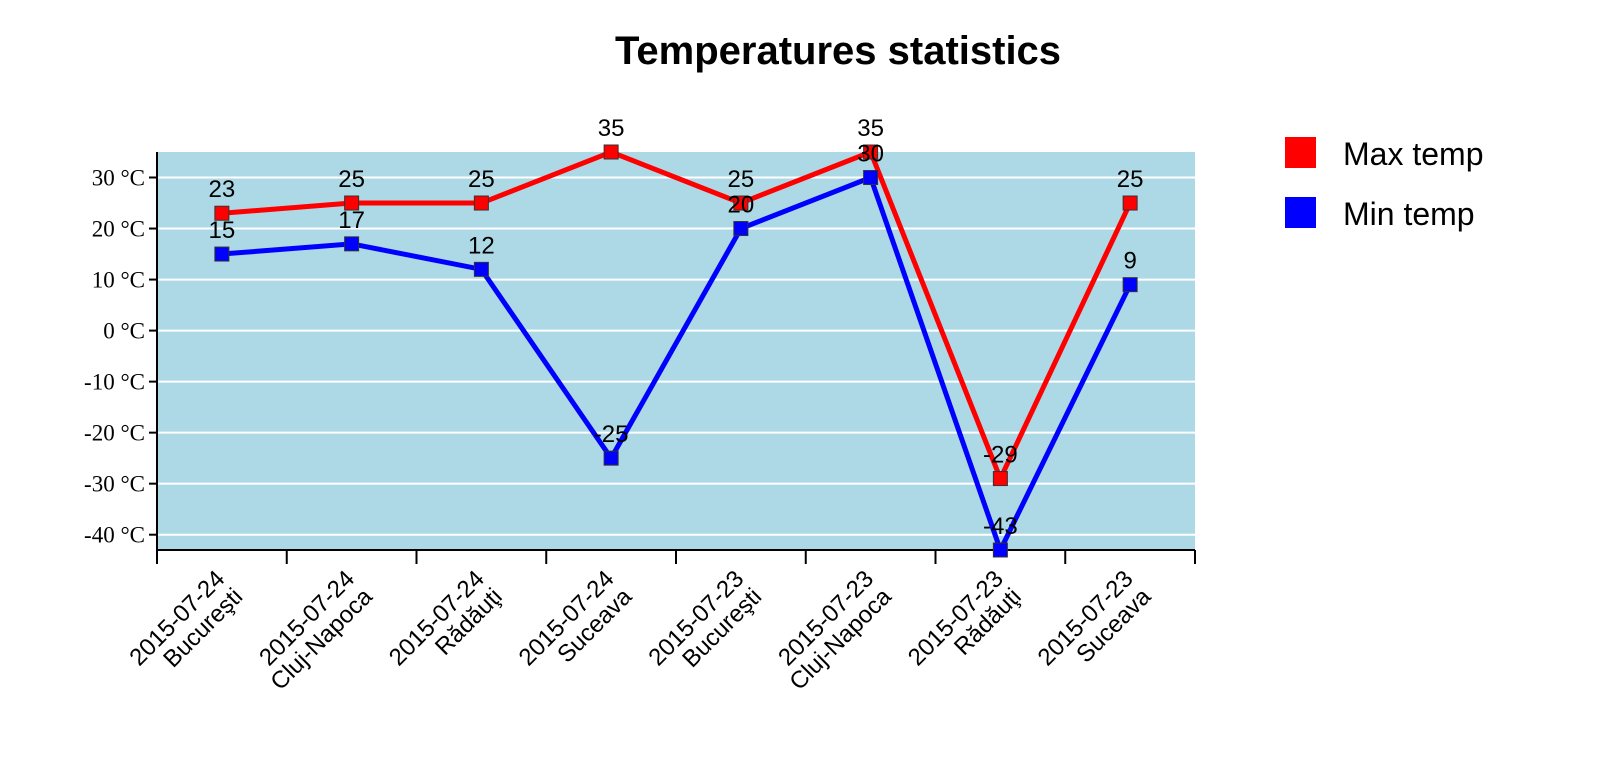  I want to click on data-label: 30, so click(870, 154).